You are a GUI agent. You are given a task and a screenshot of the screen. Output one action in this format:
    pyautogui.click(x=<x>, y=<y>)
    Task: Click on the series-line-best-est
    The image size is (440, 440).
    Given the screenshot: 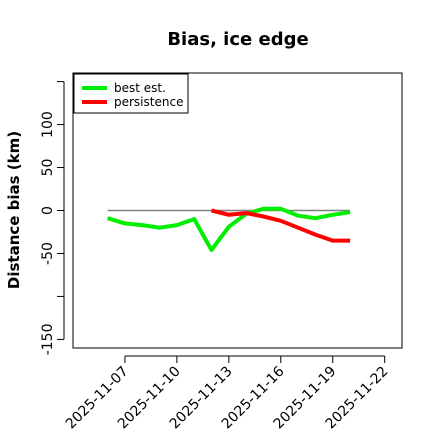 What is the action you would take?
    pyautogui.click(x=229, y=229)
    